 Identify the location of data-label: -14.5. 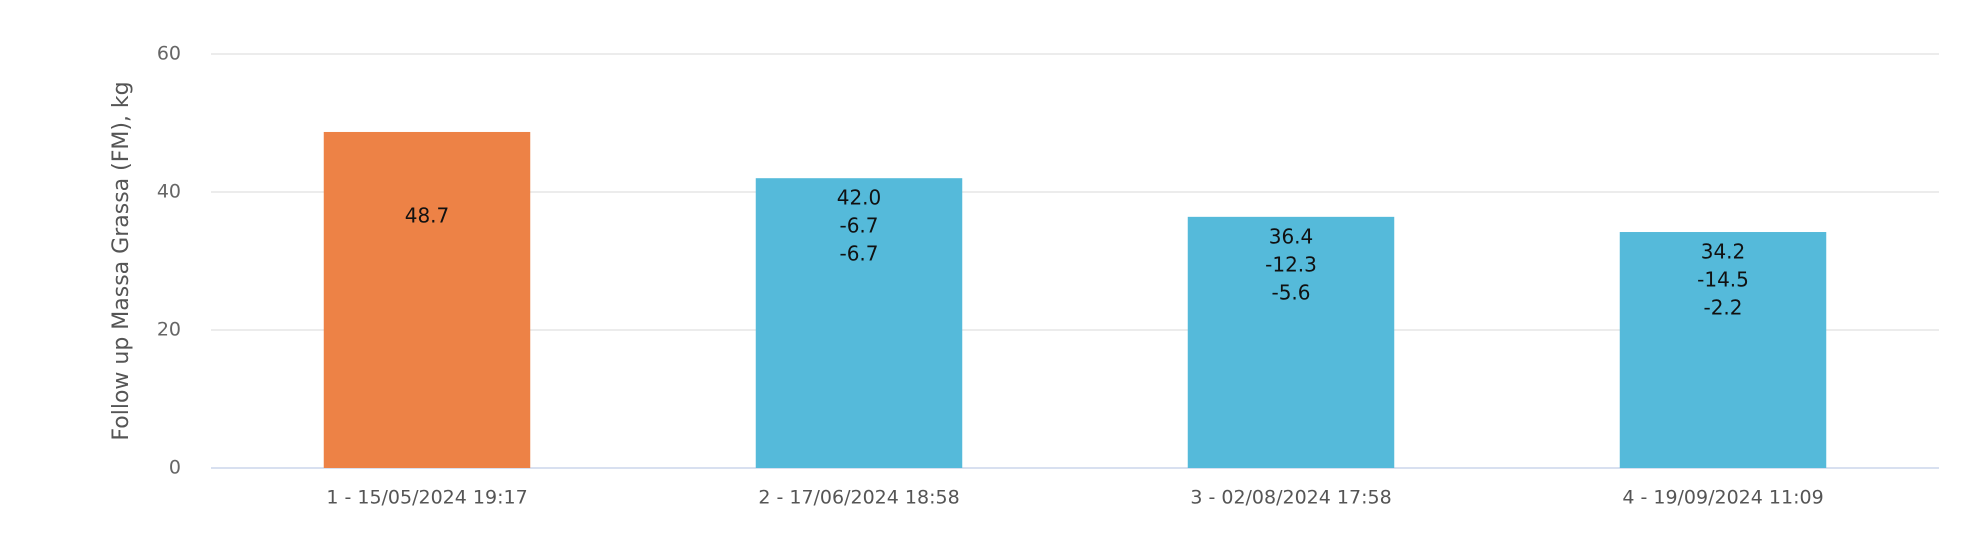
(1723, 280).